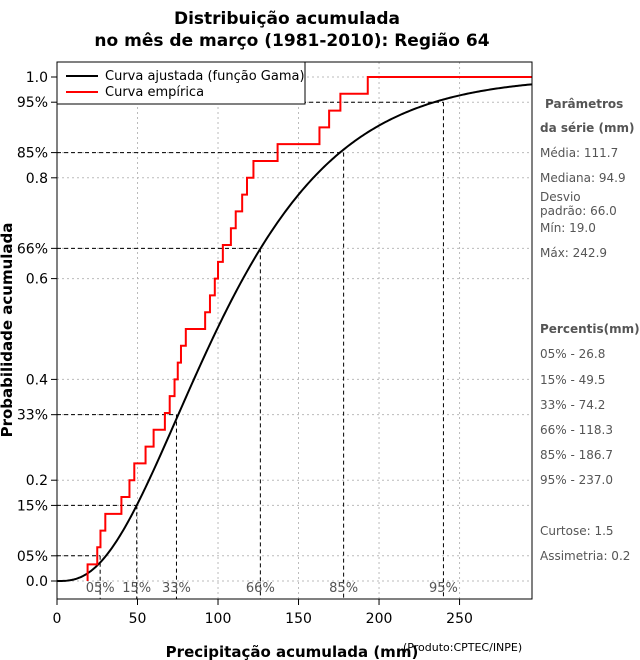 Image resolution: width=640 pixels, height=660 pixels. Describe the element at coordinates (205, 76) in the screenshot. I see `legend-label-fitted: Curva ajustada (função Gama)` at that location.